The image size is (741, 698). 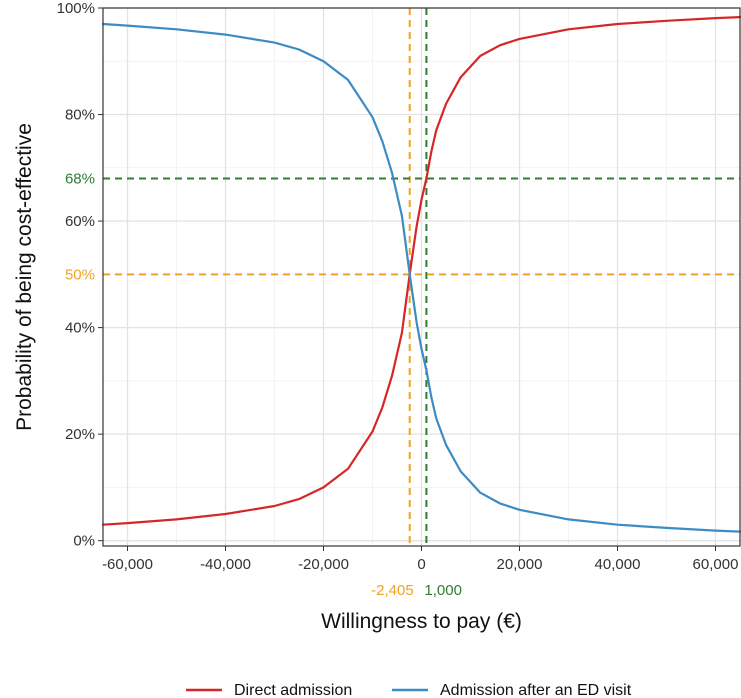 What do you see at coordinates (421, 621) in the screenshot?
I see `x-axis-title: Willingness to pay (€)` at bounding box center [421, 621].